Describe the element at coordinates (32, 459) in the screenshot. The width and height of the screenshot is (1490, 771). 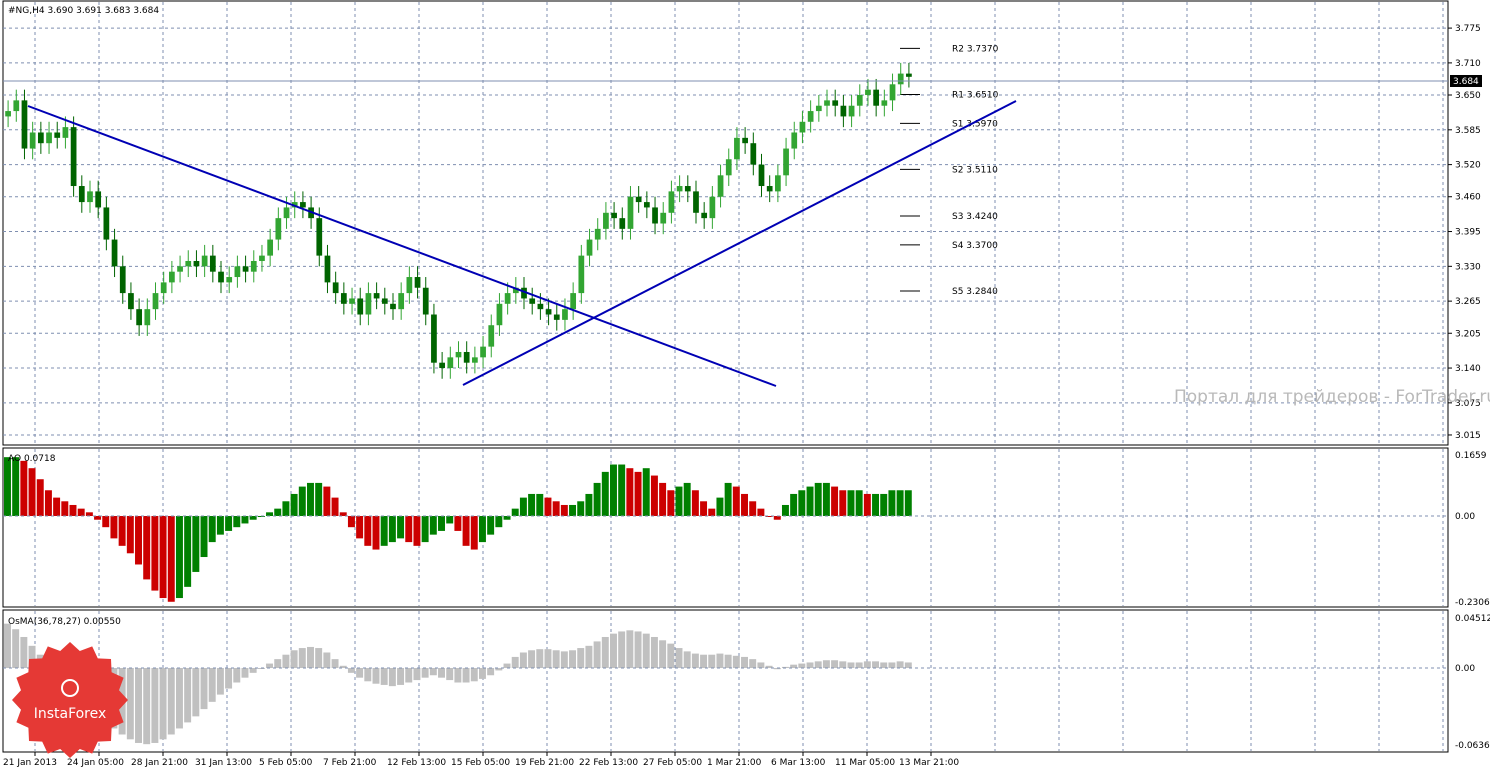
I see `ao-label: AO 0.0718` at that location.